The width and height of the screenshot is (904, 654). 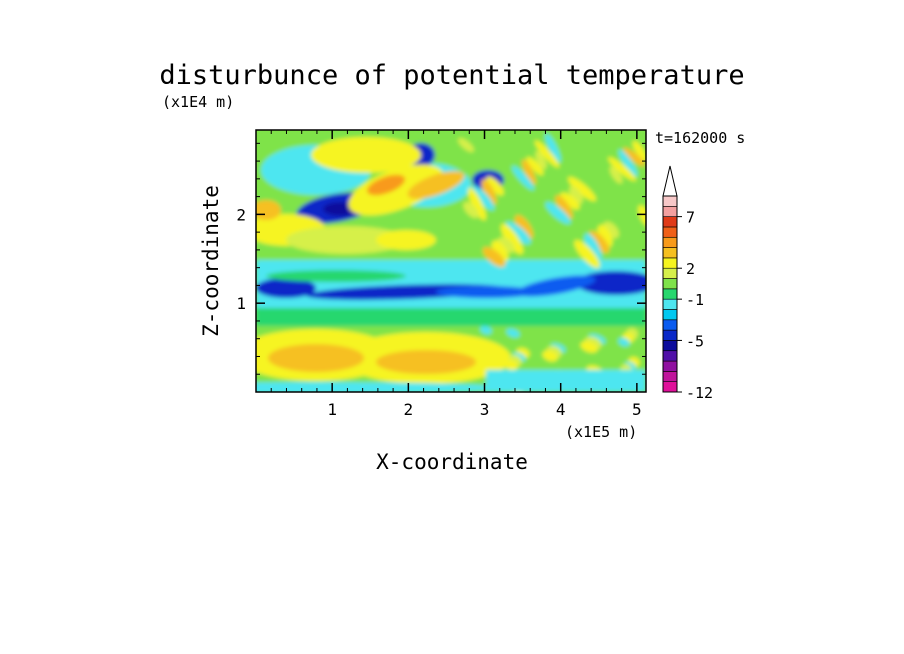 I want to click on chart-title: disturbunce of potential temperature, so click(x=451, y=75).